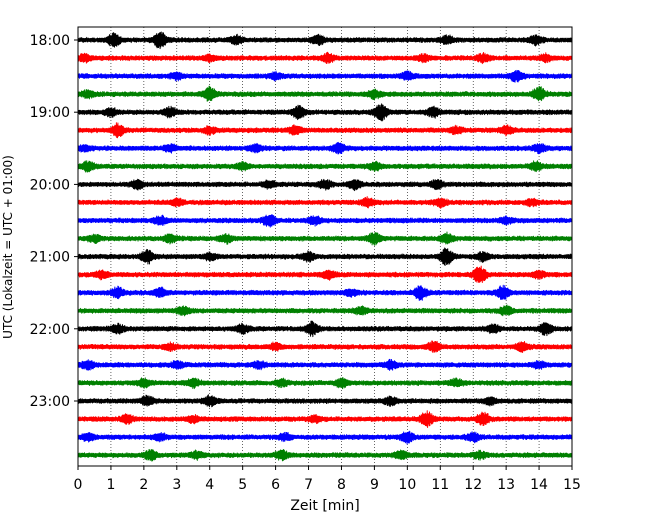 The image size is (650, 520). Describe the element at coordinates (209, 485) in the screenshot. I see `x-tick-label: 4` at that location.